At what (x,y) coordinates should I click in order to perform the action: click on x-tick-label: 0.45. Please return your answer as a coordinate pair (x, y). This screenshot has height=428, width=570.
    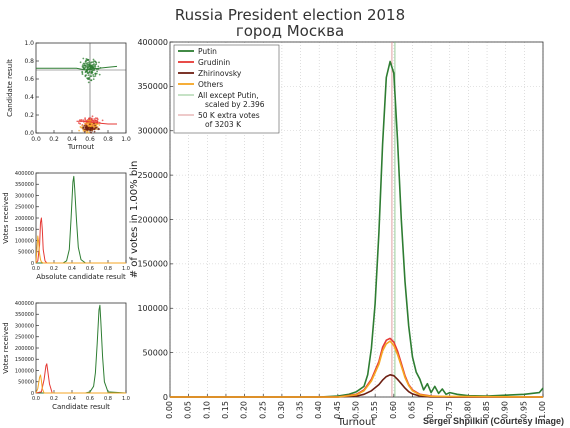
    Looking at the image, I should click on (337, 410).